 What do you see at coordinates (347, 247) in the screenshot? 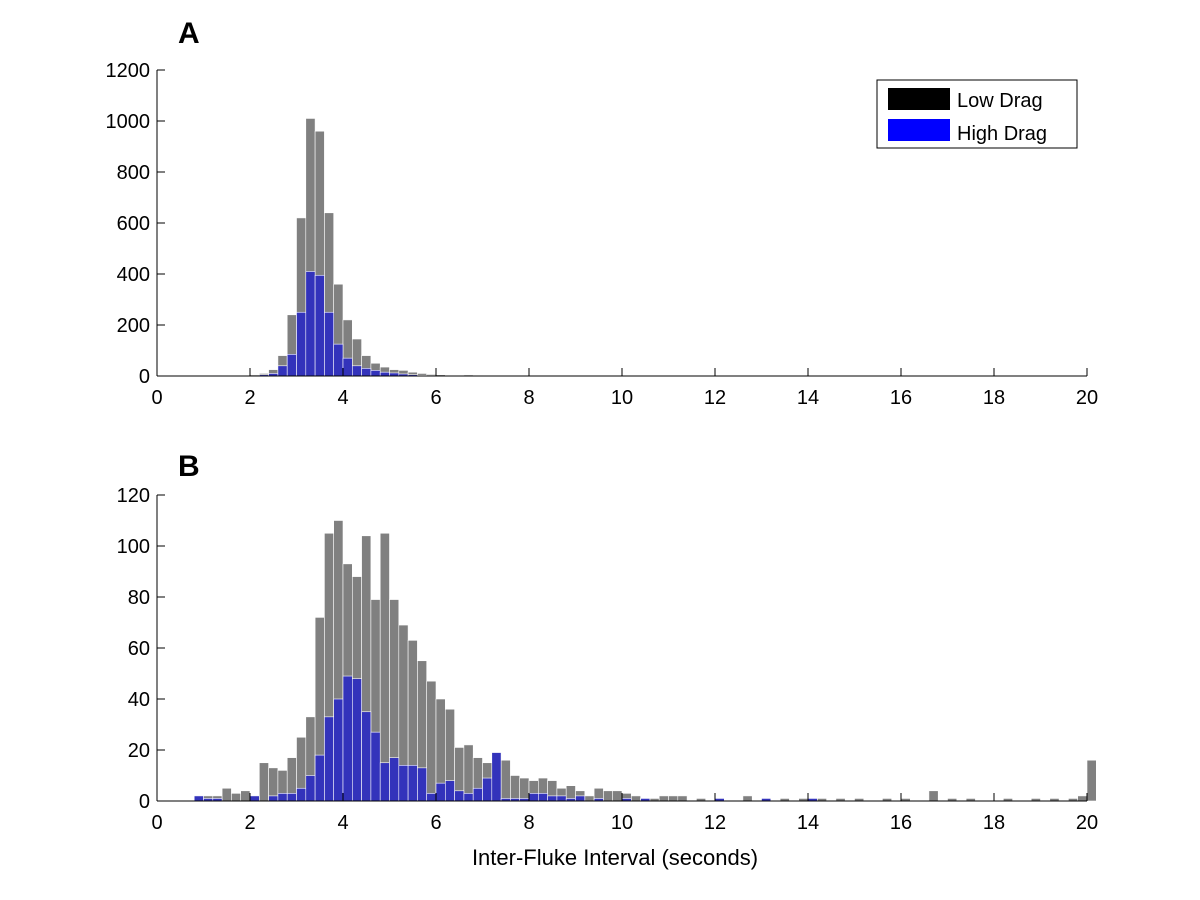
I see `panel-a-bars` at bounding box center [347, 247].